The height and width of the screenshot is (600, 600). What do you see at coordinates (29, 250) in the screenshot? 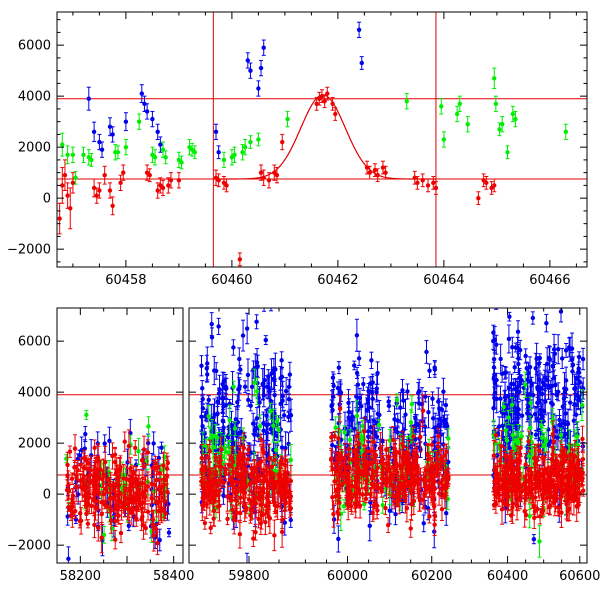
I see `y-tick-label: −2000` at bounding box center [29, 250].